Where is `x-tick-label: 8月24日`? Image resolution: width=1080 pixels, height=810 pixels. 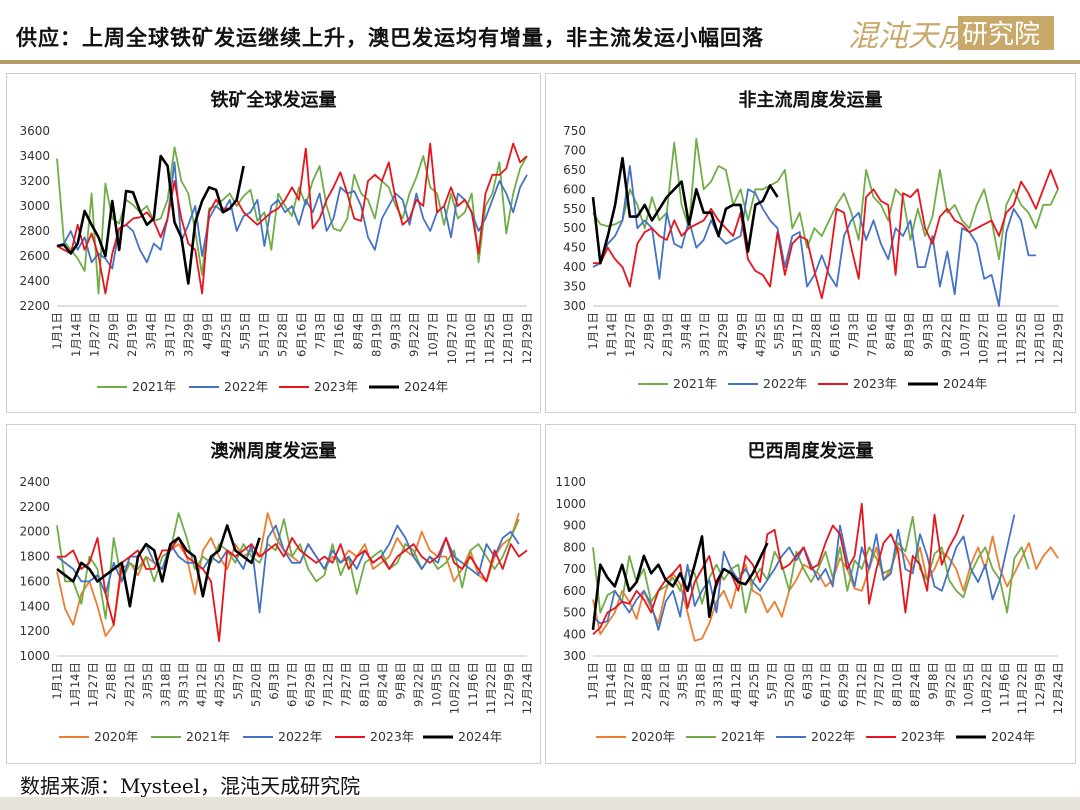 x-tick-label: 8月24日 is located at coordinates (915, 684).